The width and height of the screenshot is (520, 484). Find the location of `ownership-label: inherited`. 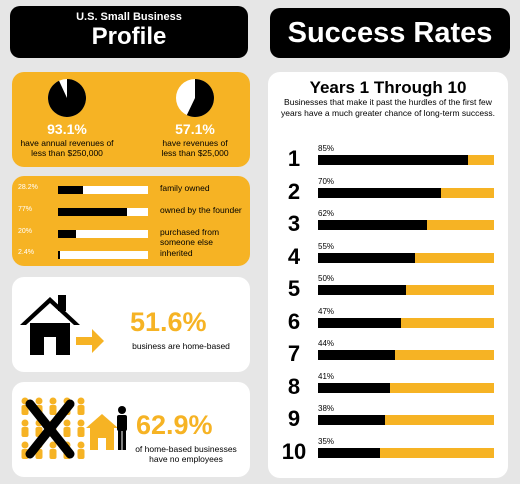

ownership-label: inherited is located at coordinates (176, 253).